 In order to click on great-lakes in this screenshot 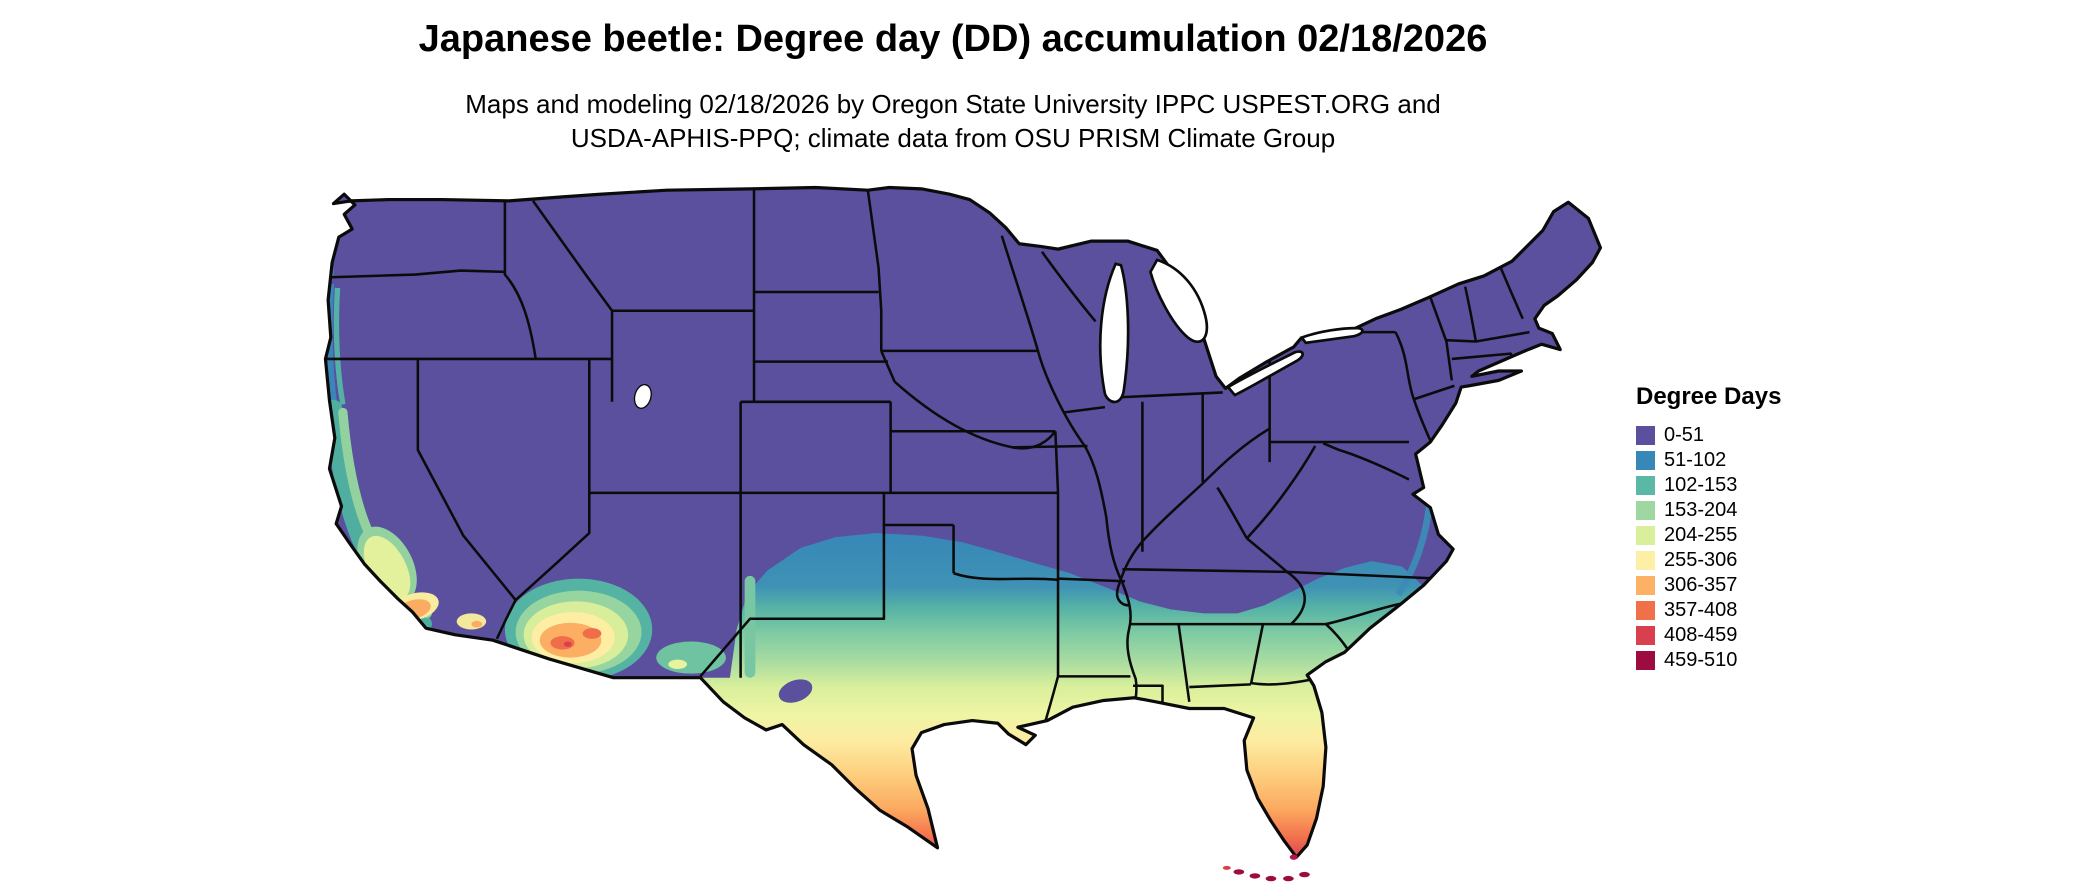, I will do `click(1231, 331)`.